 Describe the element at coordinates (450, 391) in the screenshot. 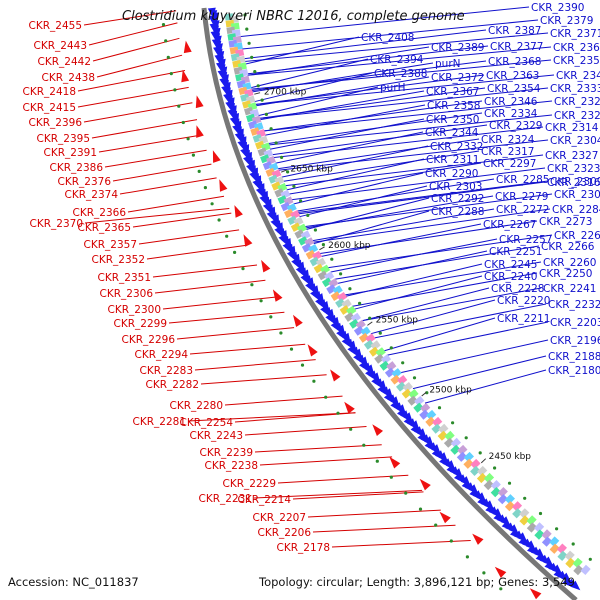

I see `scale-label: 2500 kbp` at that location.